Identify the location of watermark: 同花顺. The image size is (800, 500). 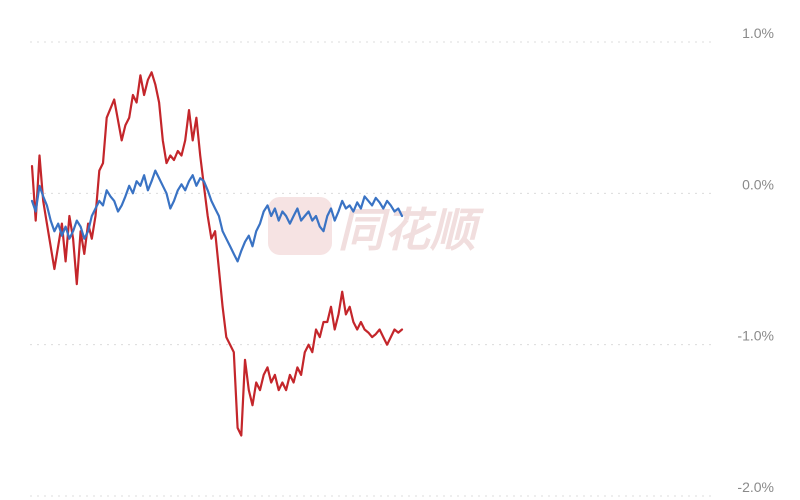
(376, 226).